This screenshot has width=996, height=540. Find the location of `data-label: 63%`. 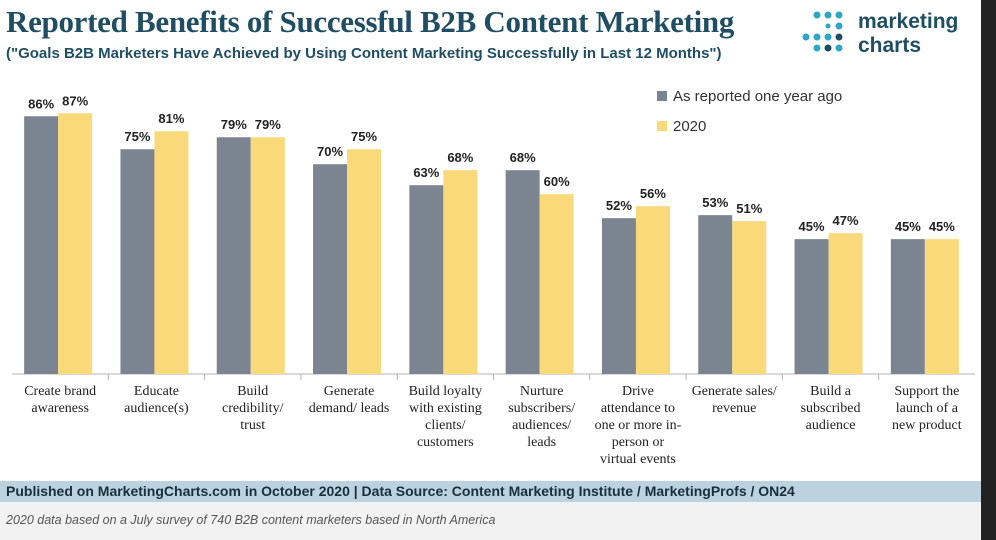

data-label: 63% is located at coordinates (426, 172).